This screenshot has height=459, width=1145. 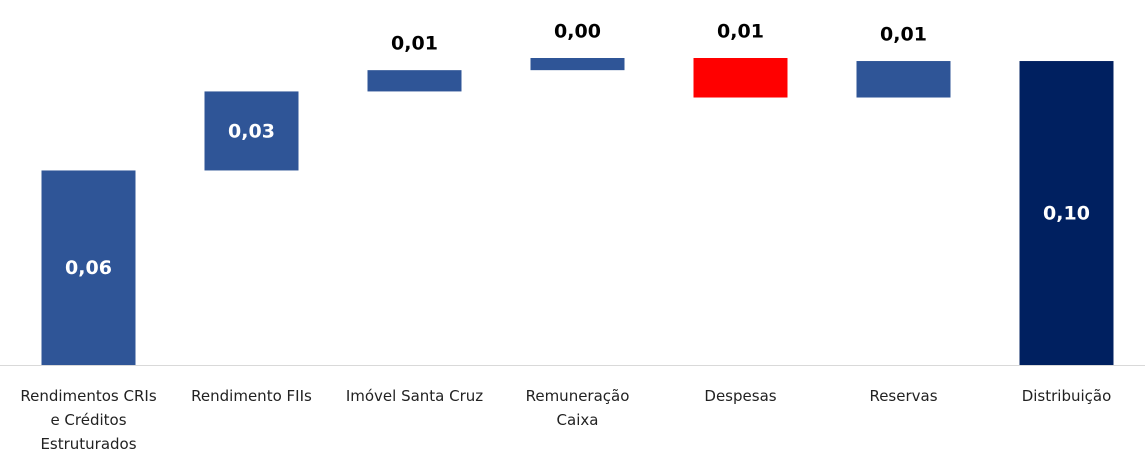 I want to click on category-label: Reservas, so click(x=903, y=396).